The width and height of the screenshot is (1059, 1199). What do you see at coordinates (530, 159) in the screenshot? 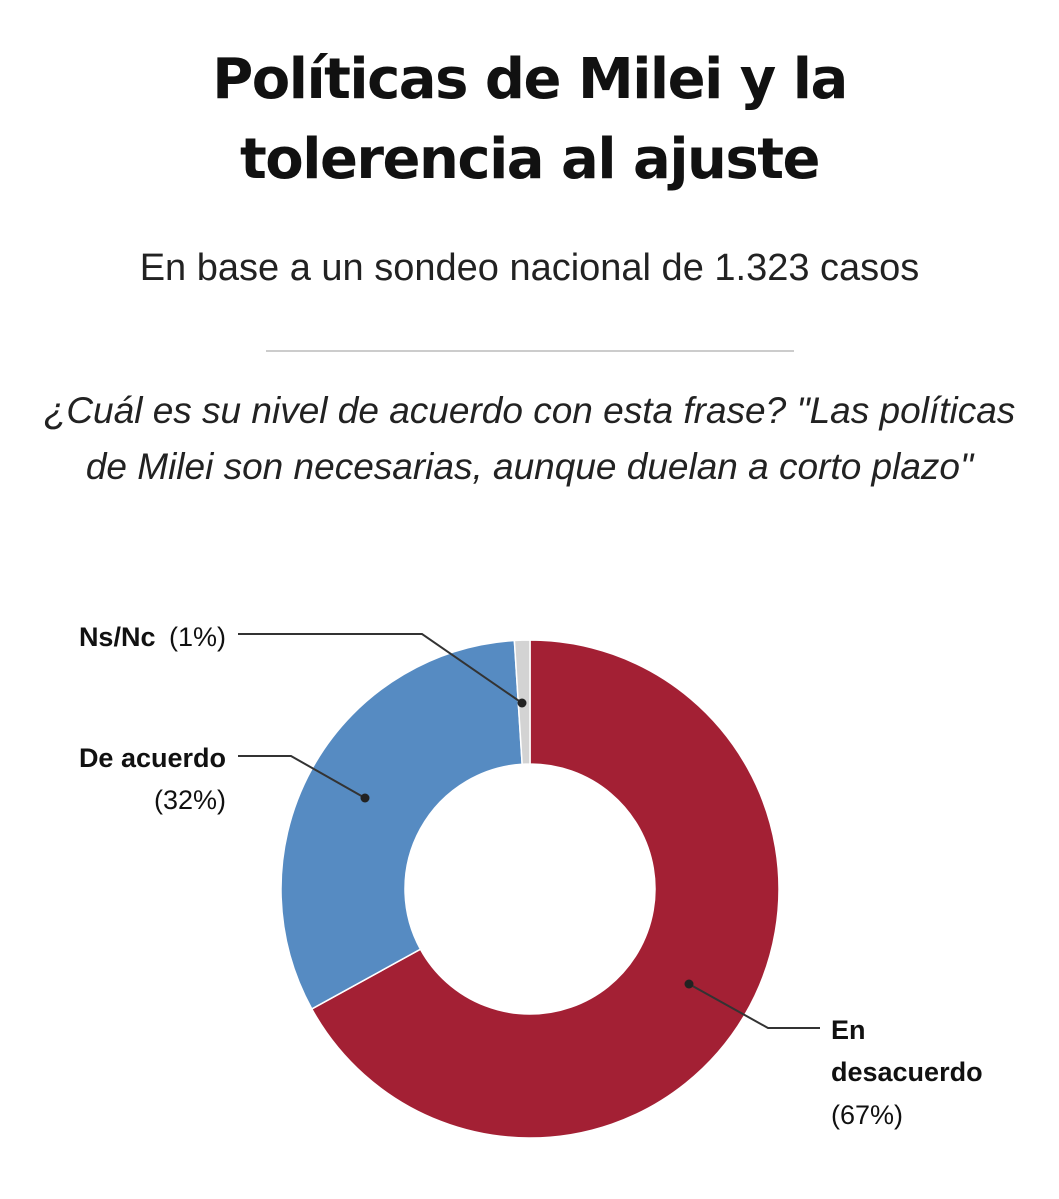
I see `title-line-2: tolerencia al ajuste` at bounding box center [530, 159].